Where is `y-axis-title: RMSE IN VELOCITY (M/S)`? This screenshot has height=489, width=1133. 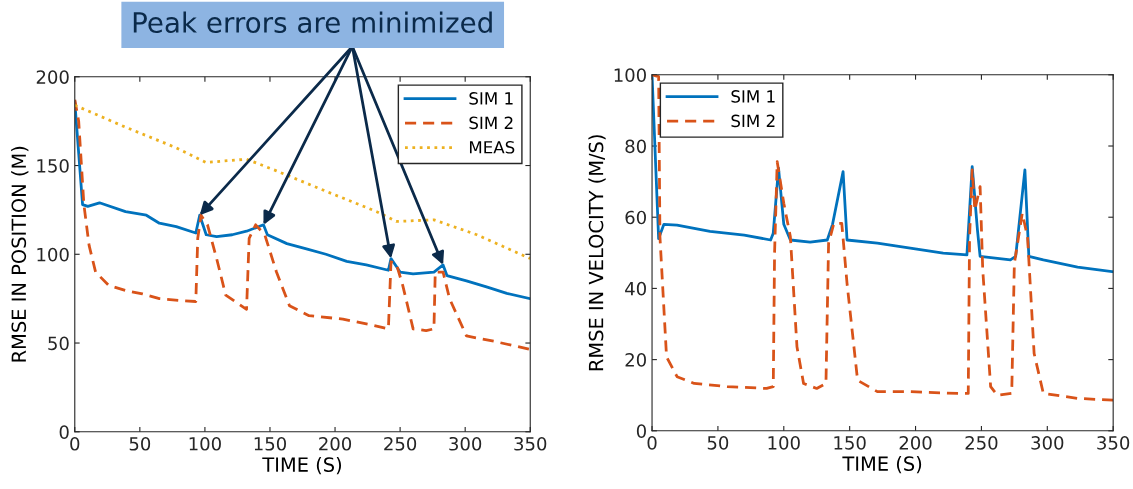
y-axis-title: RMSE IN VELOCITY (M/S) is located at coordinates (597, 253).